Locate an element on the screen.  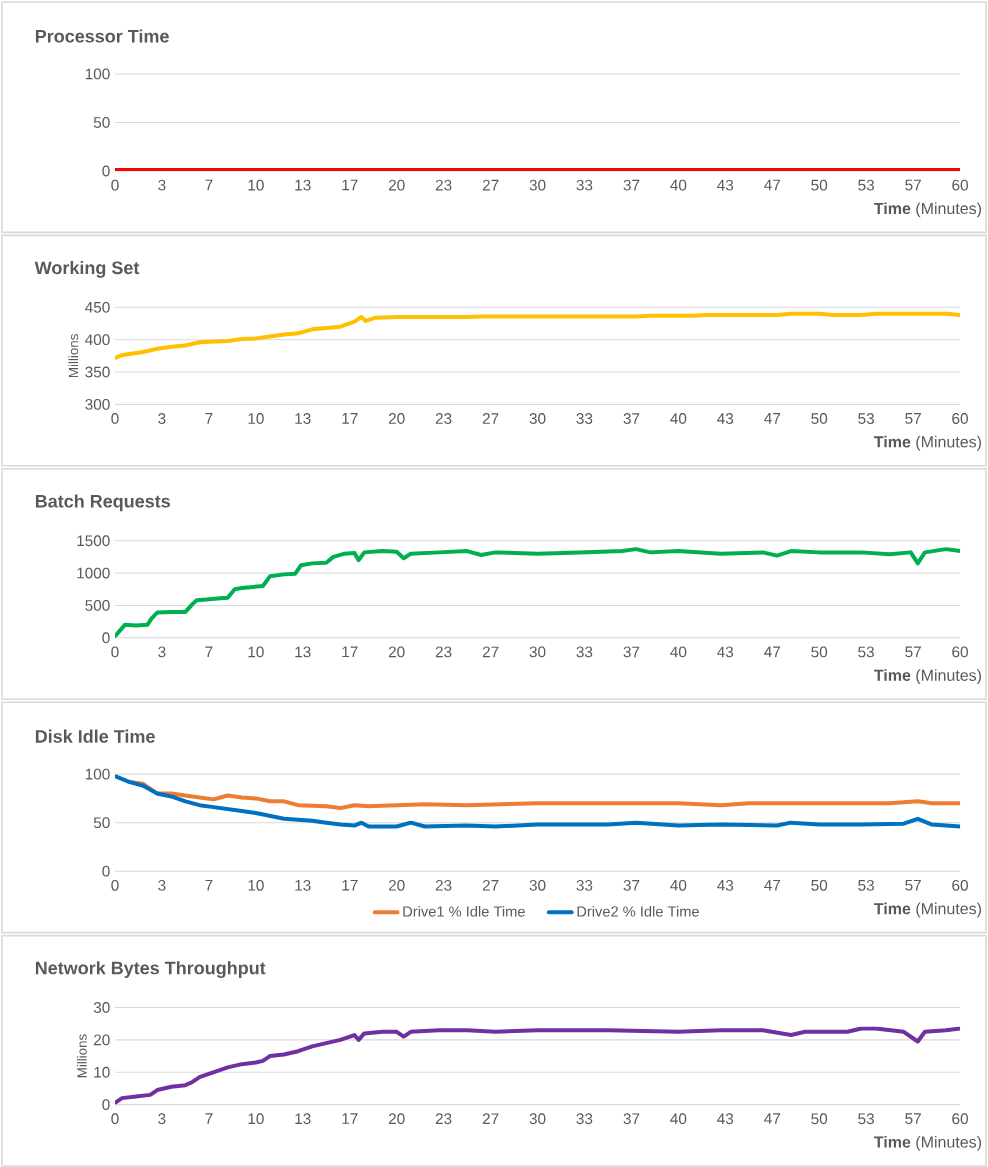
y-tick-label: 400 is located at coordinates (97, 340).